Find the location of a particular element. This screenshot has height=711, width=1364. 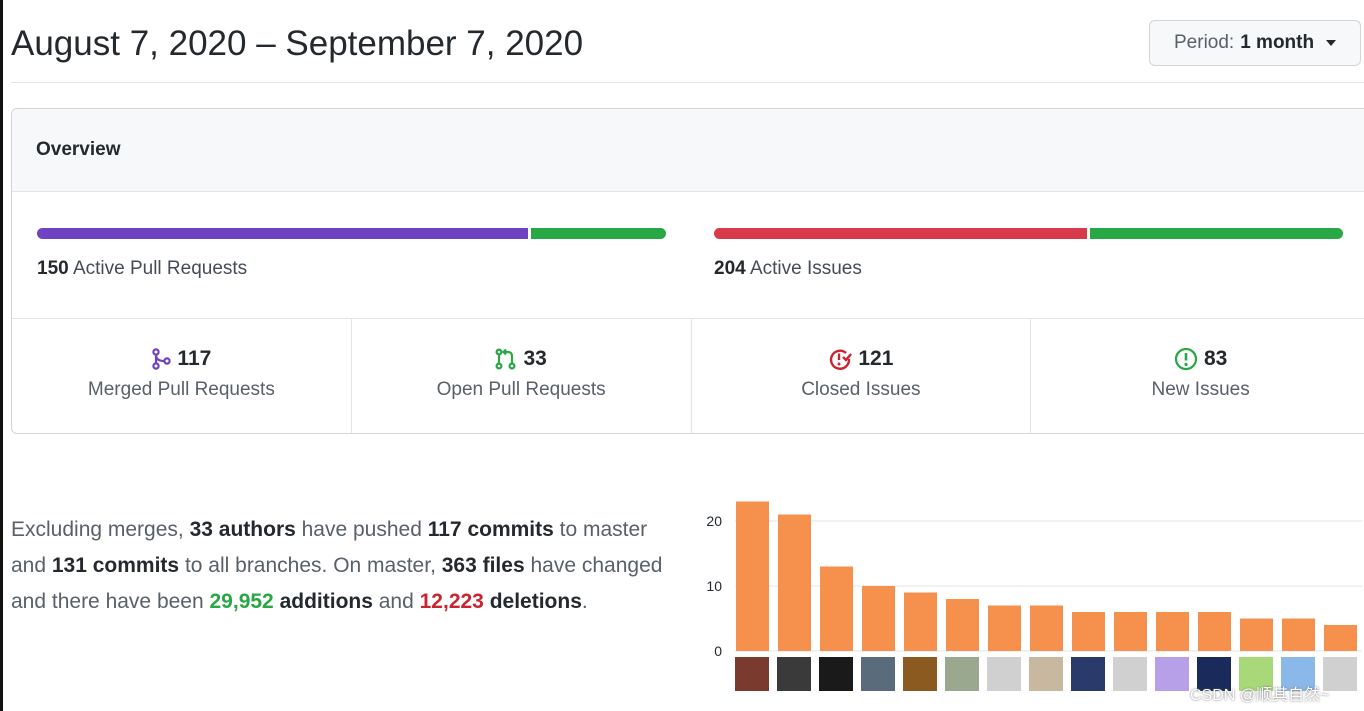

open-pr-count: 33 is located at coordinates (535, 358).